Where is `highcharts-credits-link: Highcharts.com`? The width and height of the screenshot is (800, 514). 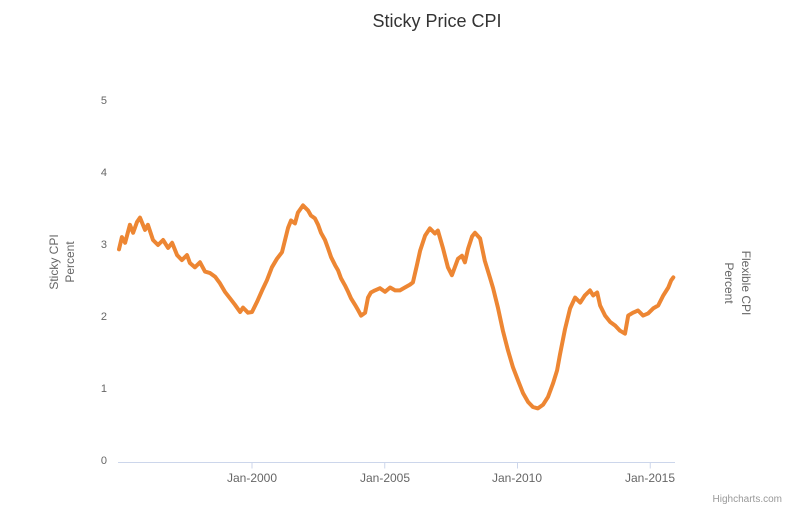
highcharts-credits-link: Highcharts.com is located at coordinates (747, 499).